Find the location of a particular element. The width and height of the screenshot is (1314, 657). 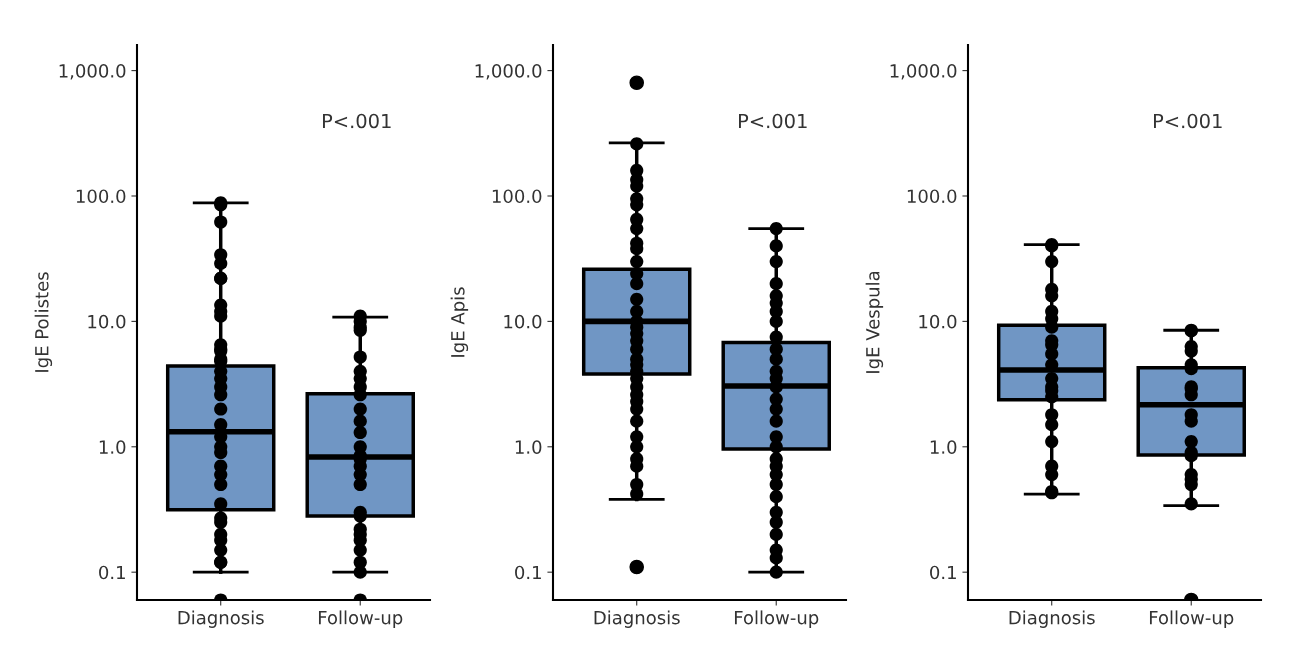

y-axis-title: IgE Apis is located at coordinates (459, 322).